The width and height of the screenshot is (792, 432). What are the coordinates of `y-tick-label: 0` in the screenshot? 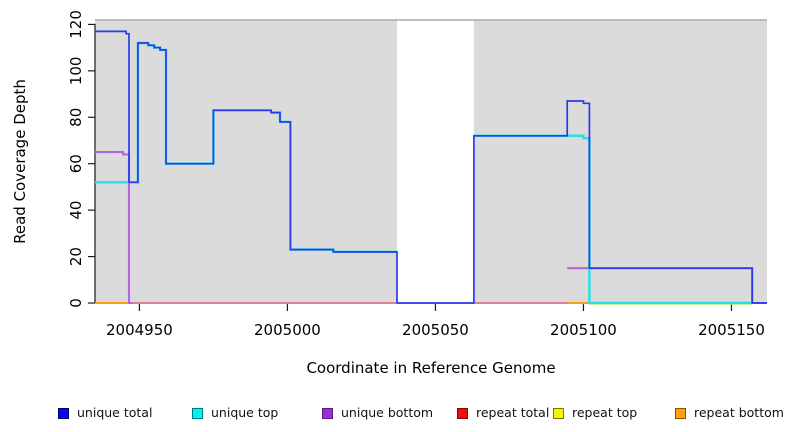 It's located at (76, 303).